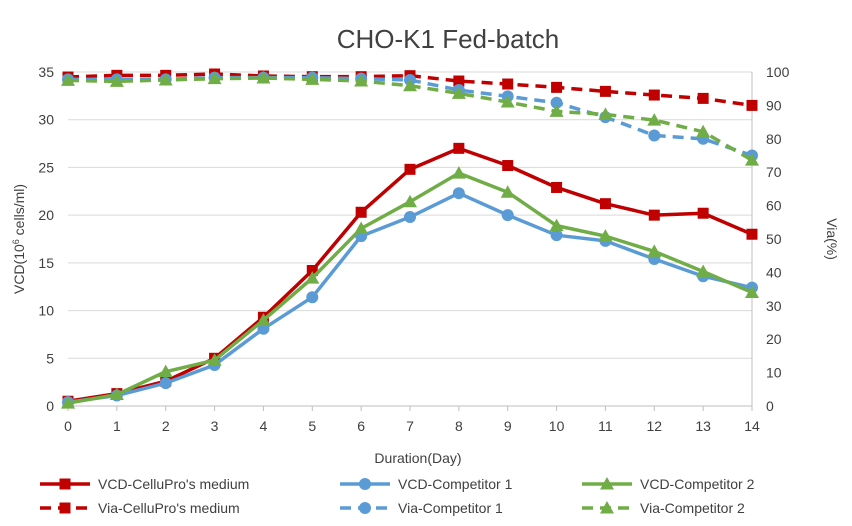 The image size is (852, 526). I want to click on y-right-tick-label: 30, so click(774, 306).